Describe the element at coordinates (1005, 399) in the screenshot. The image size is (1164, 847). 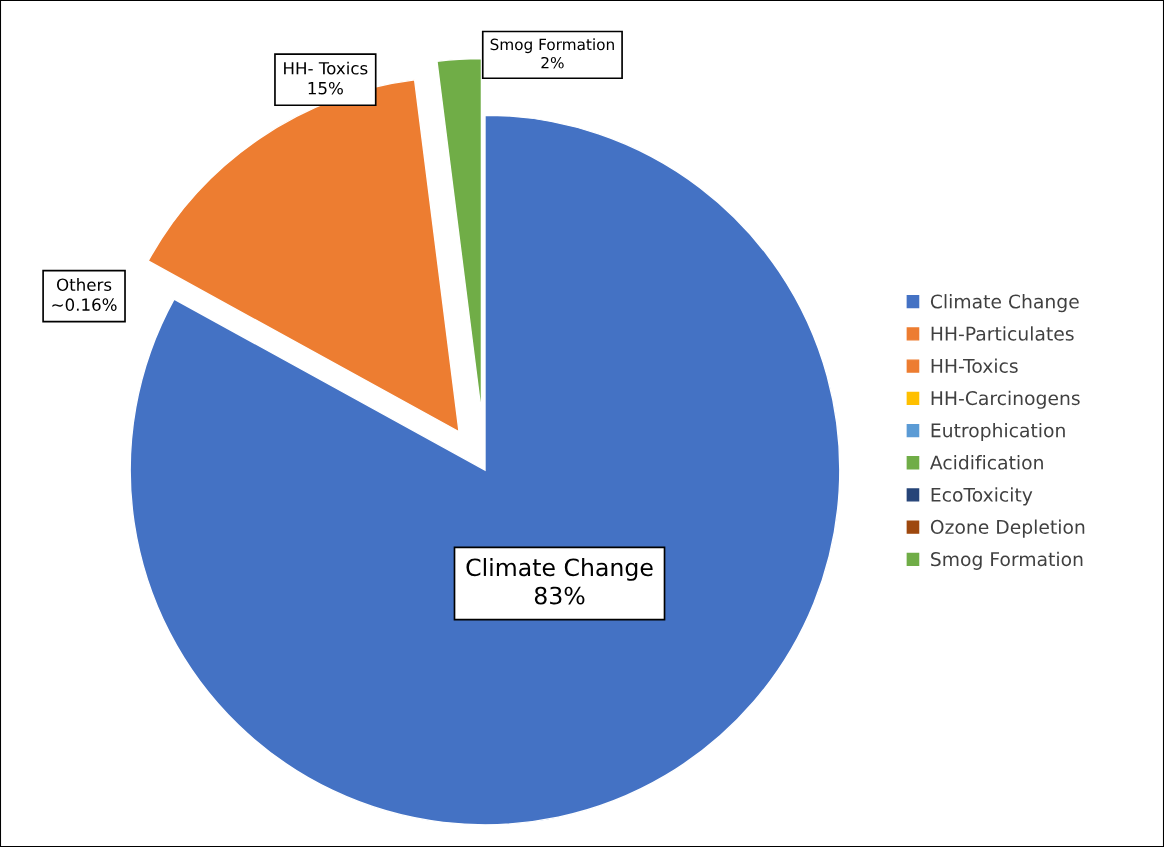
I see `legend-label: HH-Carcinogens` at that location.